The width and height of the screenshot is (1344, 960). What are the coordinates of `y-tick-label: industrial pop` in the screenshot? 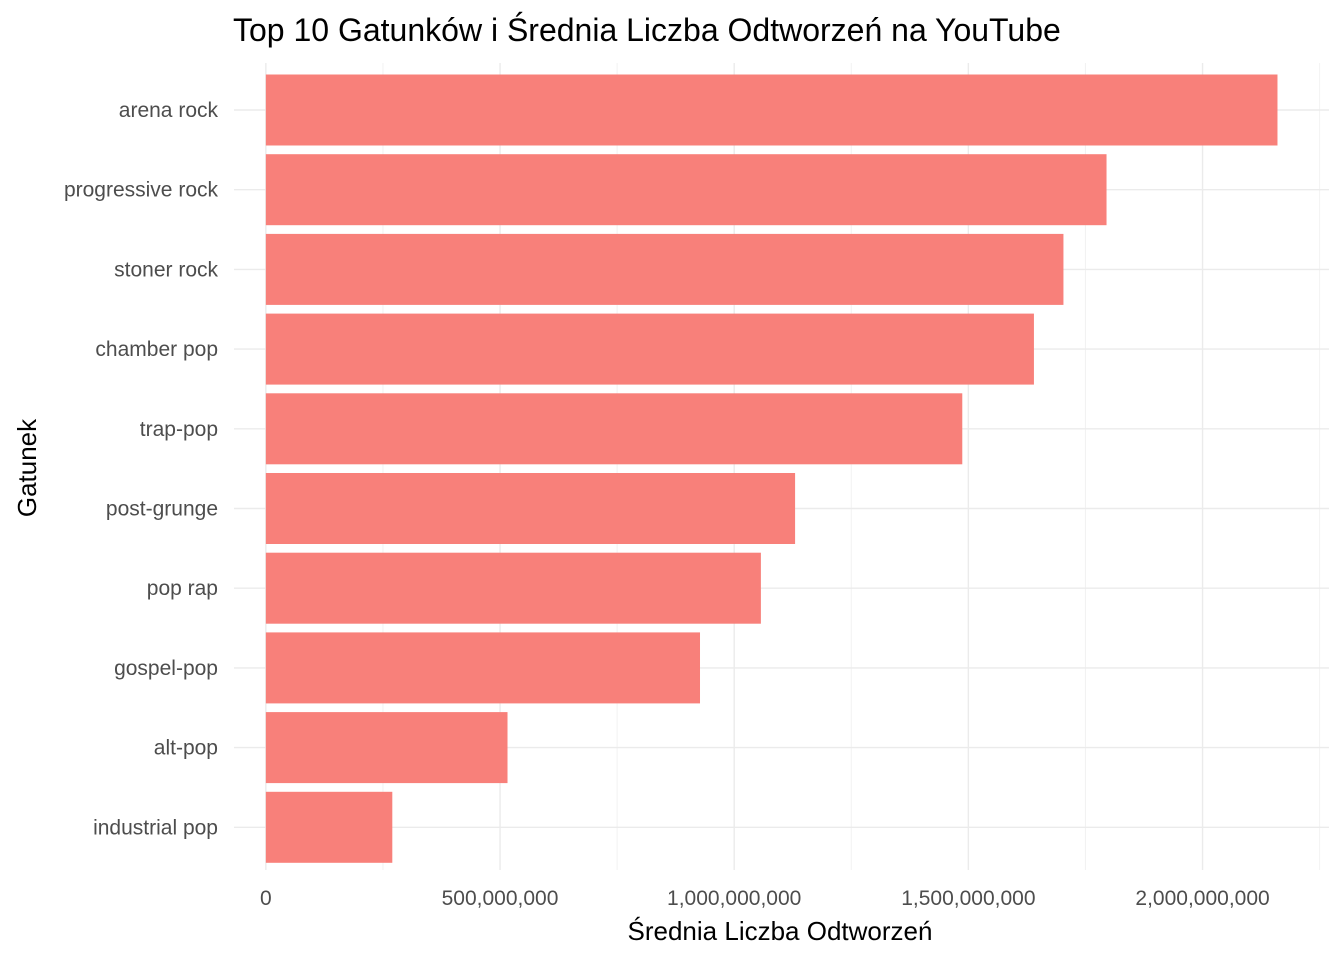 It's located at (155, 827).